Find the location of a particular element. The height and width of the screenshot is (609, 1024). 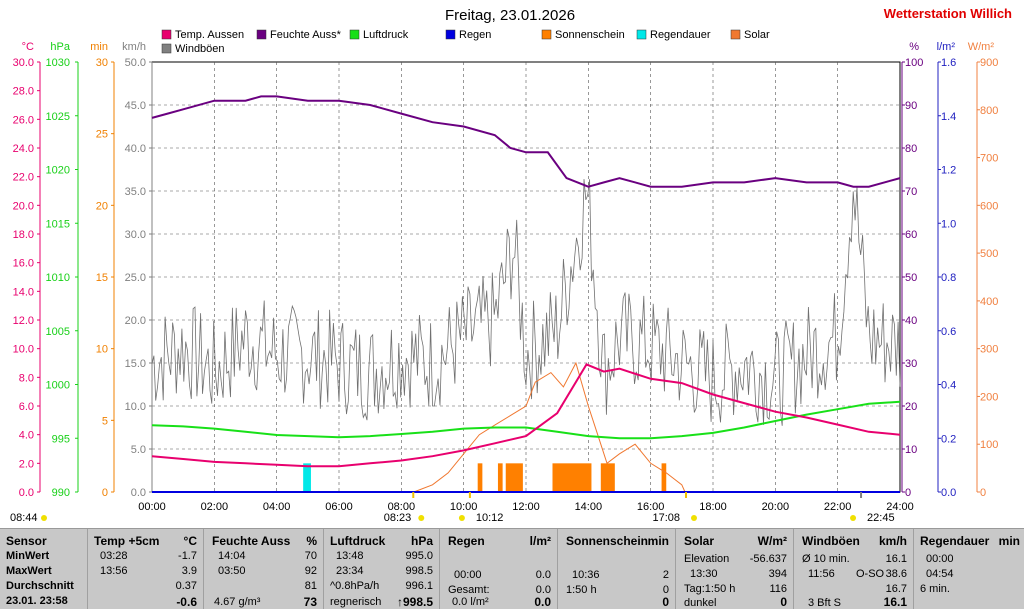

rain-time: 00:00 is located at coordinates (468, 575).